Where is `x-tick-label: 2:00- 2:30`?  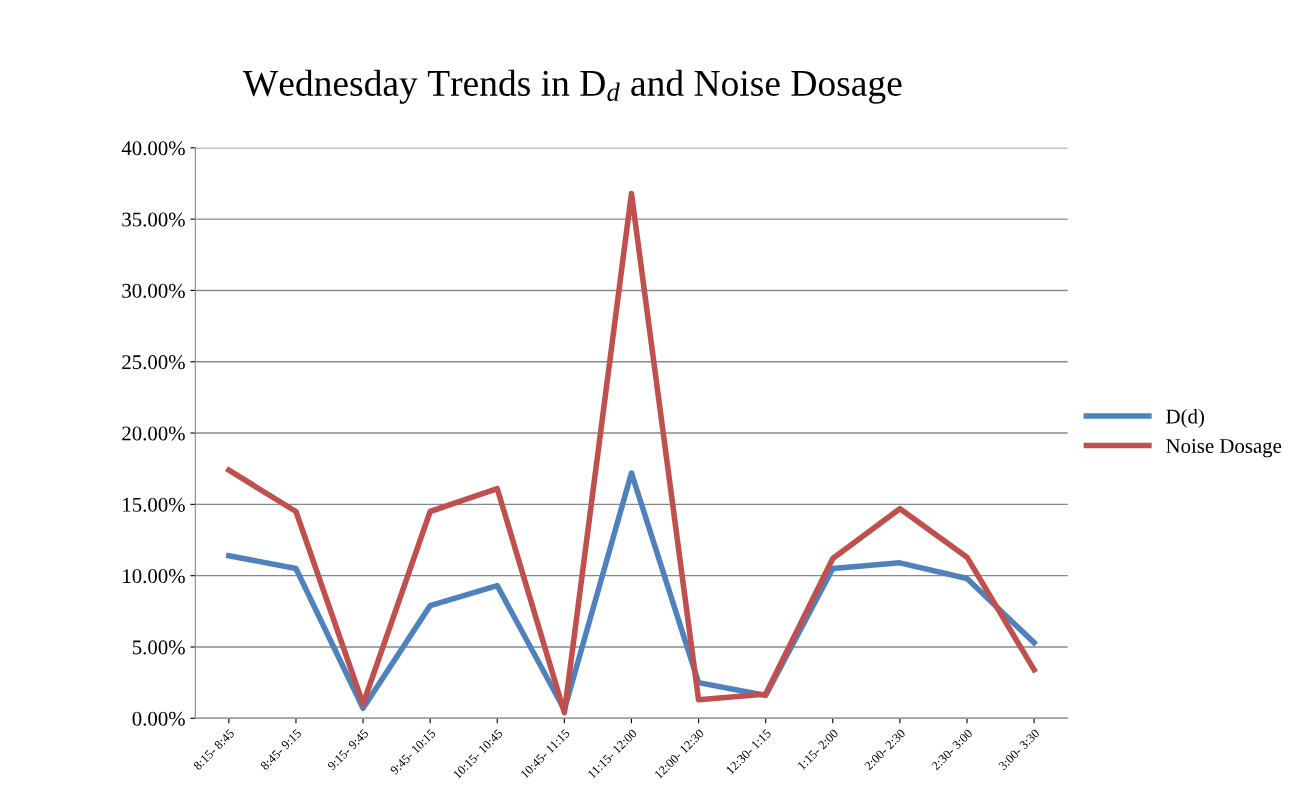
x-tick-label: 2:00- 2:30 is located at coordinates (884, 749).